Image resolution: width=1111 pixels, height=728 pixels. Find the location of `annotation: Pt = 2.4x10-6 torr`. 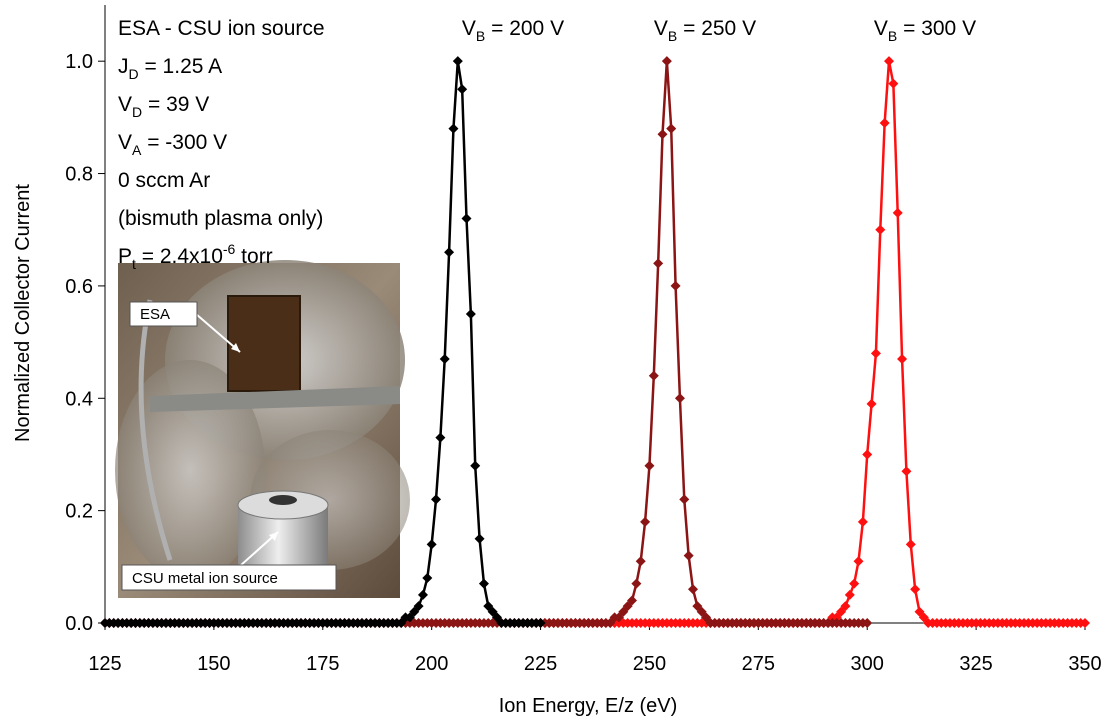

annotation: Pt = 2.4x10-6 torr is located at coordinates (195, 256).